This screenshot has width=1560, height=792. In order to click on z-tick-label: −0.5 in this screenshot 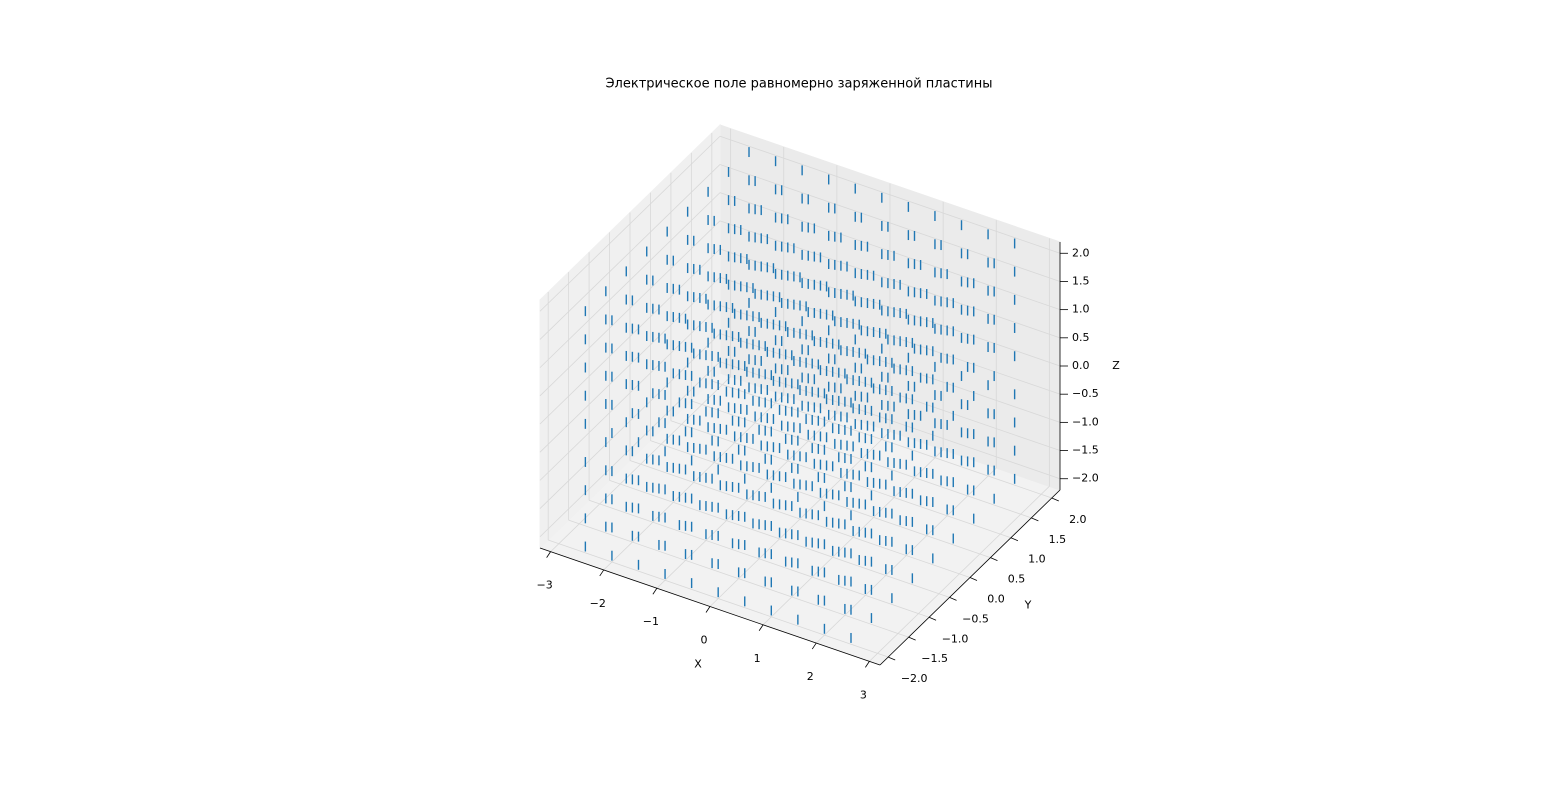, I will do `click(1085, 393)`.